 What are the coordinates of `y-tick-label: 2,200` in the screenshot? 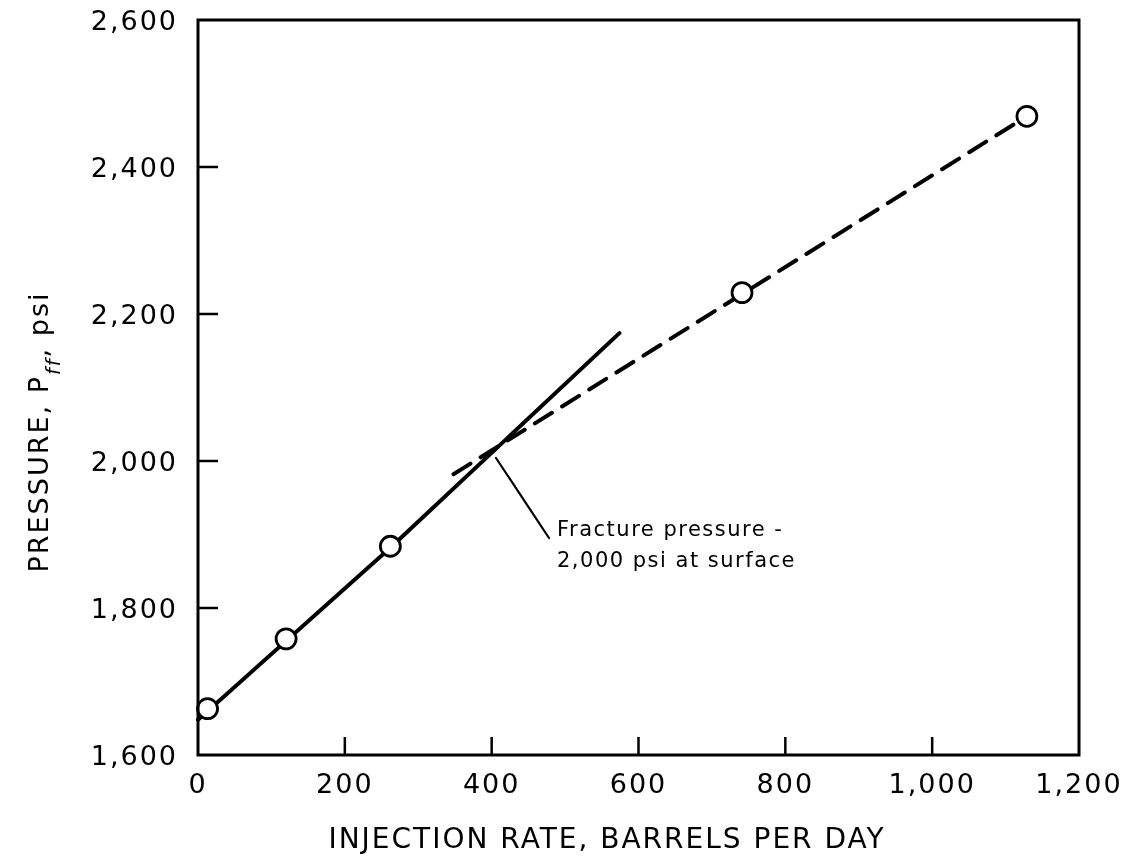 It's located at (134, 314).